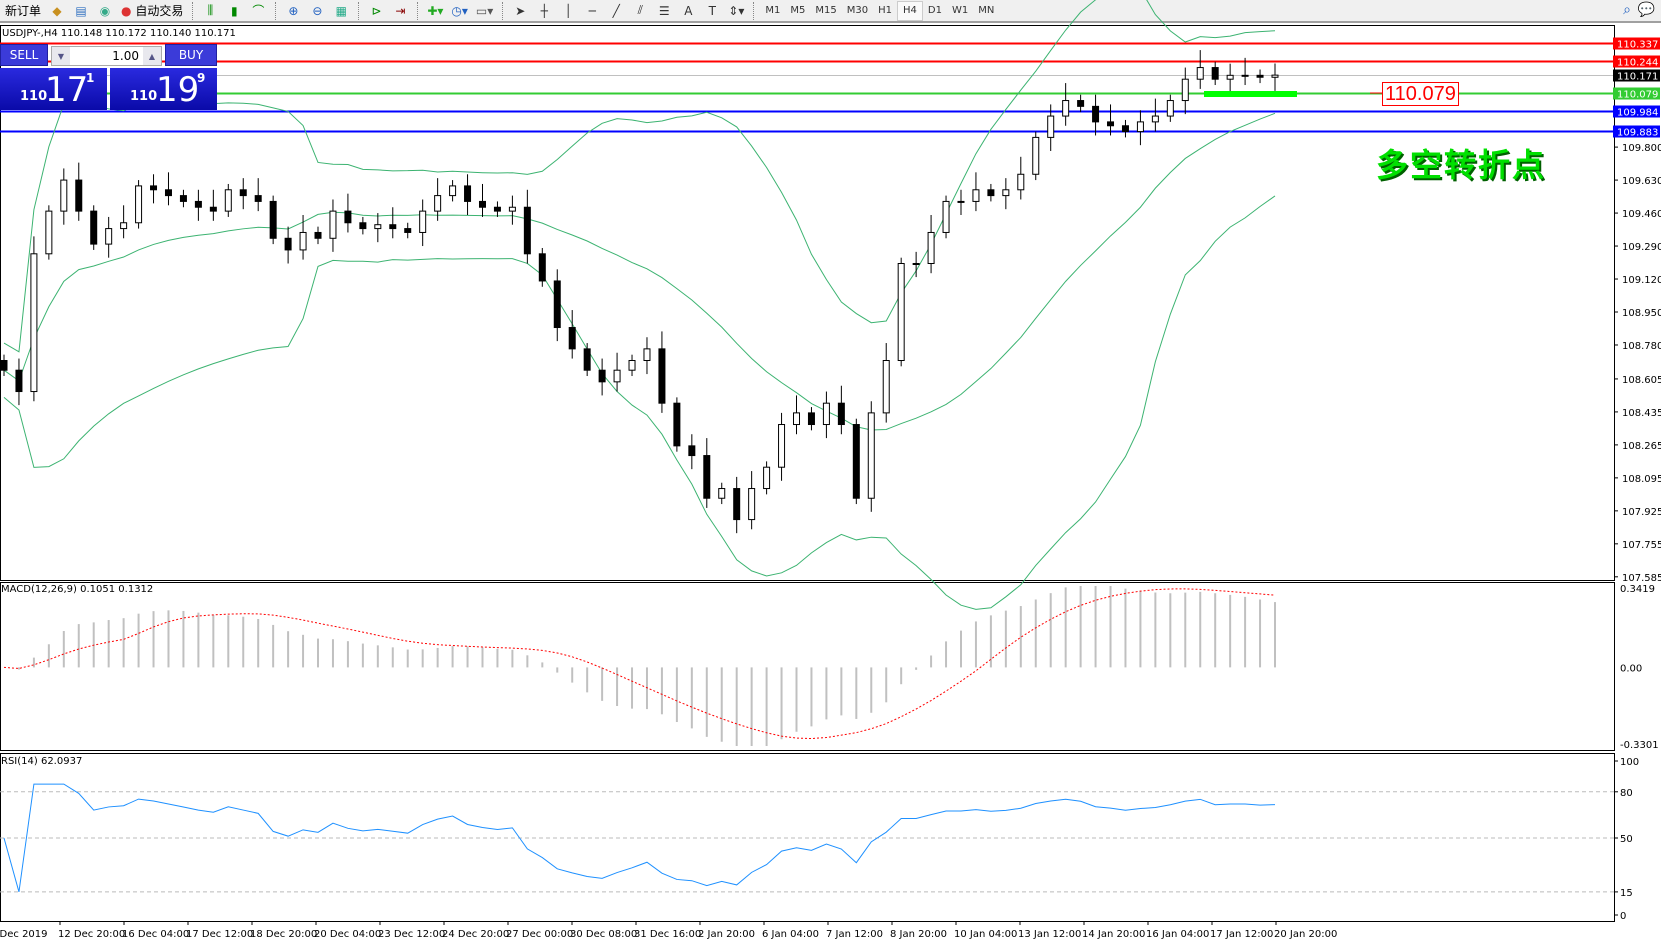 The width and height of the screenshot is (1661, 943). What do you see at coordinates (1420, 94) in the screenshot?
I see `price-label-annotation: 110.079` at bounding box center [1420, 94].